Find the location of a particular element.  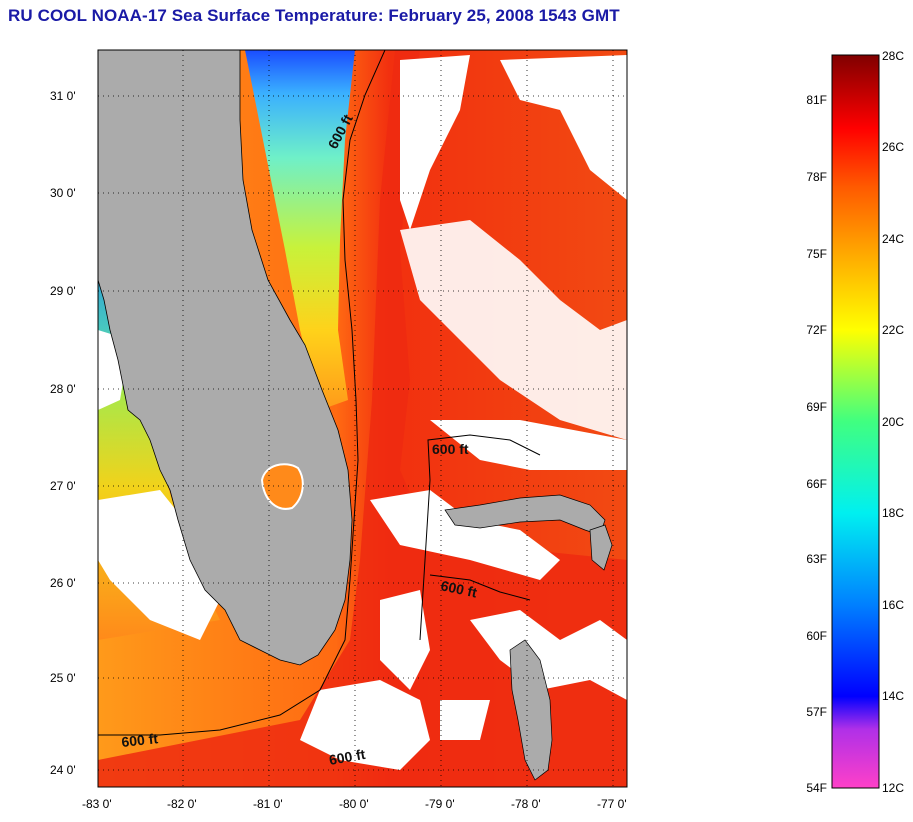

lon-label: -83 0' is located at coordinates (97, 804).